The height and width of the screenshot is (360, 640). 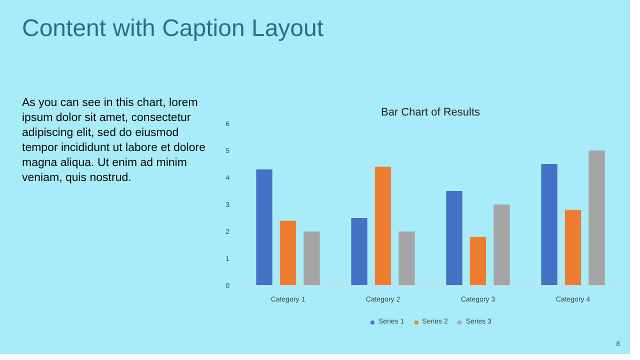 I want to click on chart-title: Bar Chart of Results, so click(x=430, y=112).